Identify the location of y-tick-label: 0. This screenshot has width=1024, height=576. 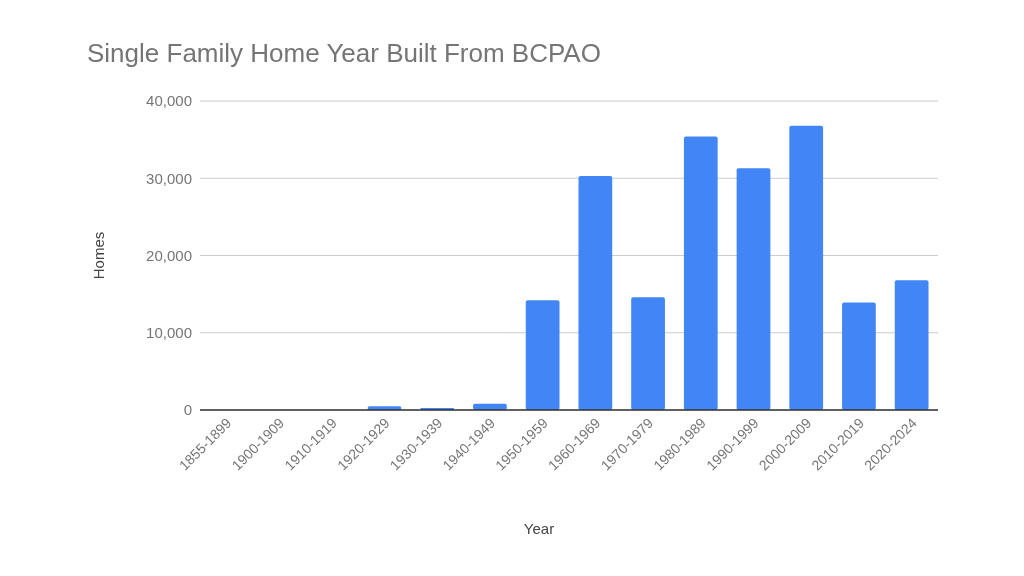
(187, 410).